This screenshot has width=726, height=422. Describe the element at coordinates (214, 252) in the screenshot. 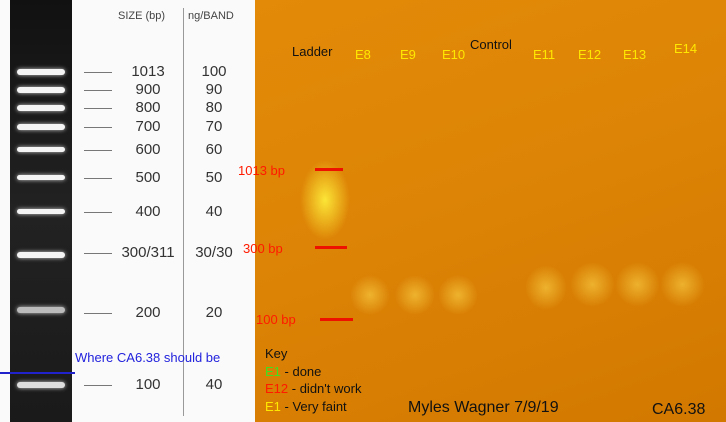

I see `ng-label: 30/30` at that location.